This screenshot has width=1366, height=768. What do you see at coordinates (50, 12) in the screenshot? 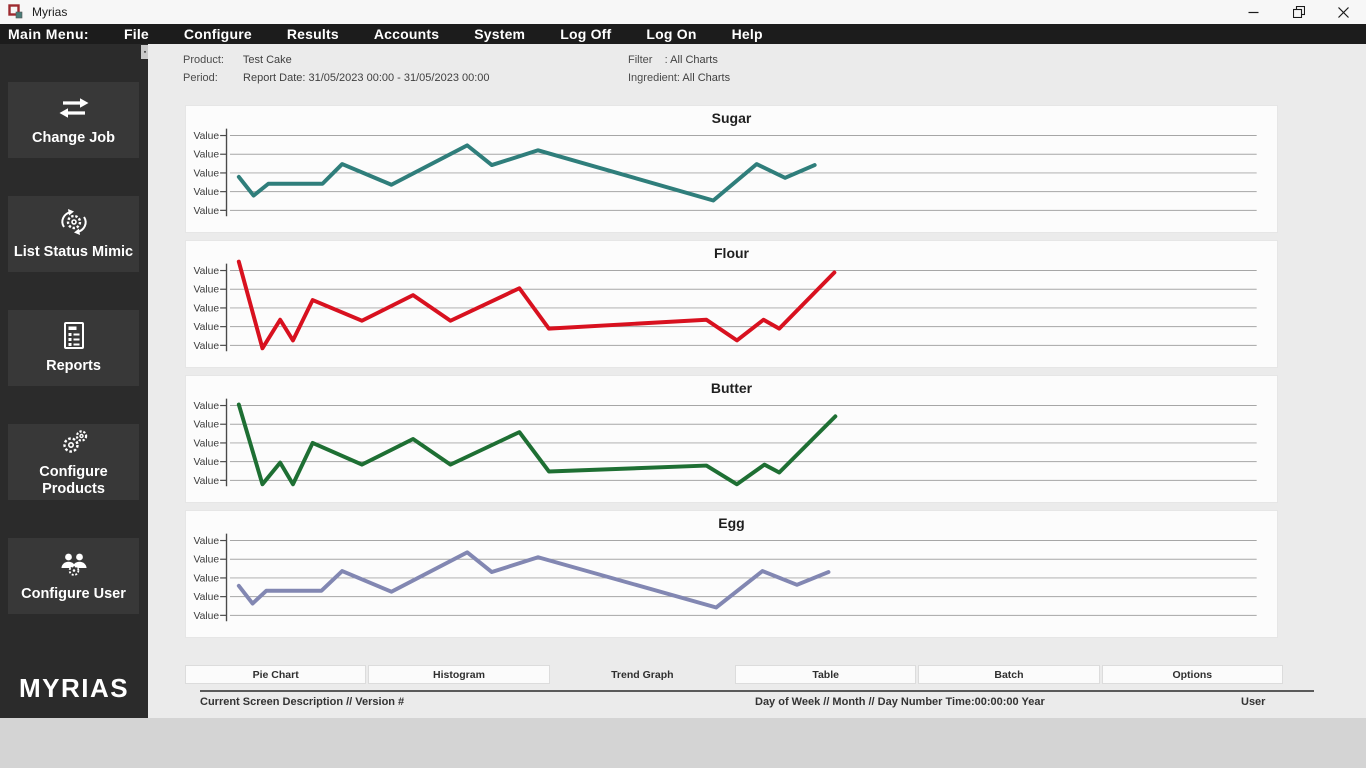
I see `window-title: Myrias` at bounding box center [50, 12].